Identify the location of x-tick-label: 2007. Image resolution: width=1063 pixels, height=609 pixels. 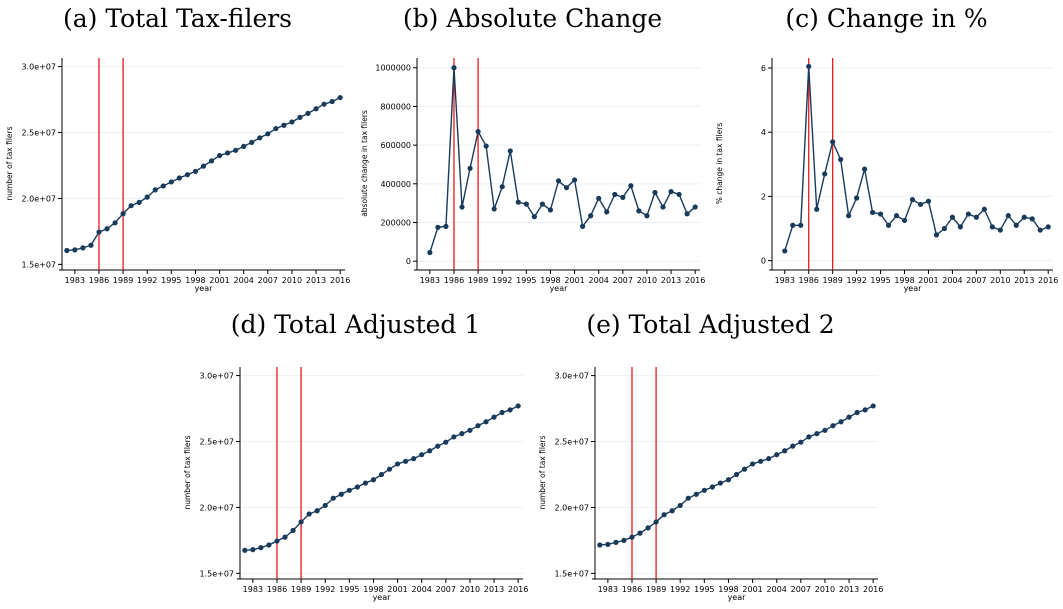
(268, 280).